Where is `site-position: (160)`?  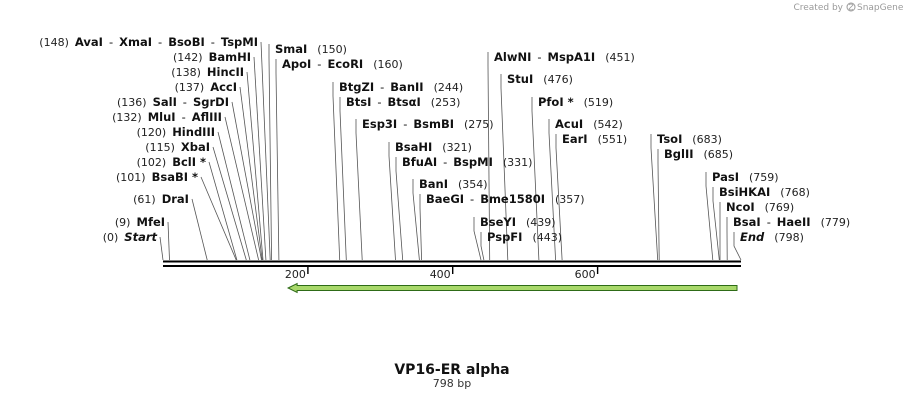
site-position: (160) is located at coordinates (388, 64).